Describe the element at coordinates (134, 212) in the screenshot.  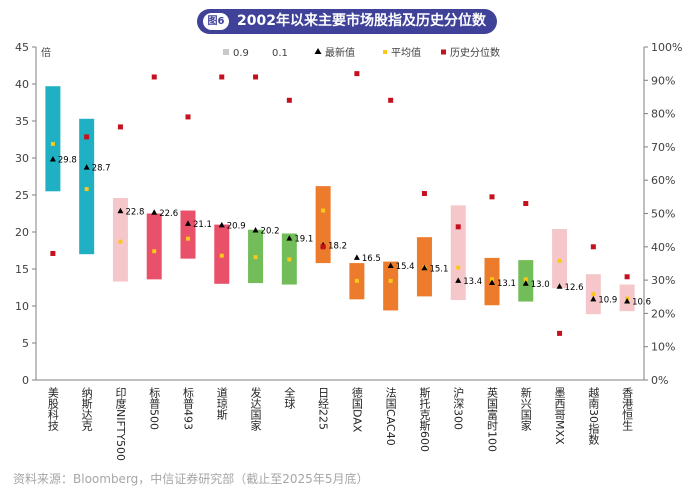
I see `latest-value-label: 22.8` at that location.